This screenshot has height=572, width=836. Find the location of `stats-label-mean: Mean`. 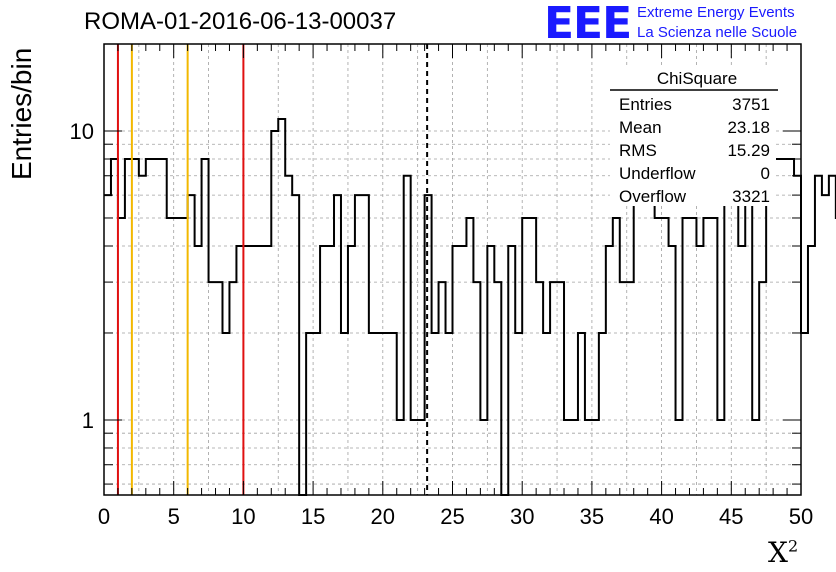

stats-label-mean: Mean is located at coordinates (640, 127).